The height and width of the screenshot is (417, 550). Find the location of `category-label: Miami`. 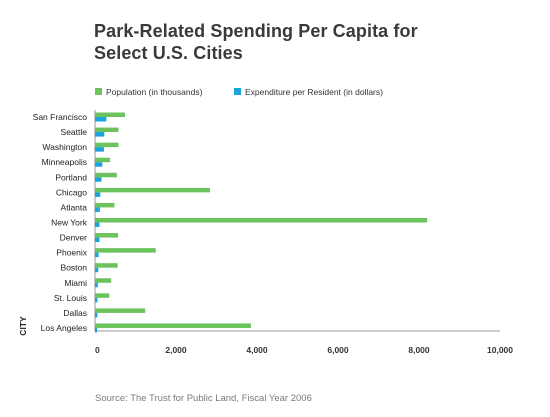

category-label: Miami is located at coordinates (75, 283).